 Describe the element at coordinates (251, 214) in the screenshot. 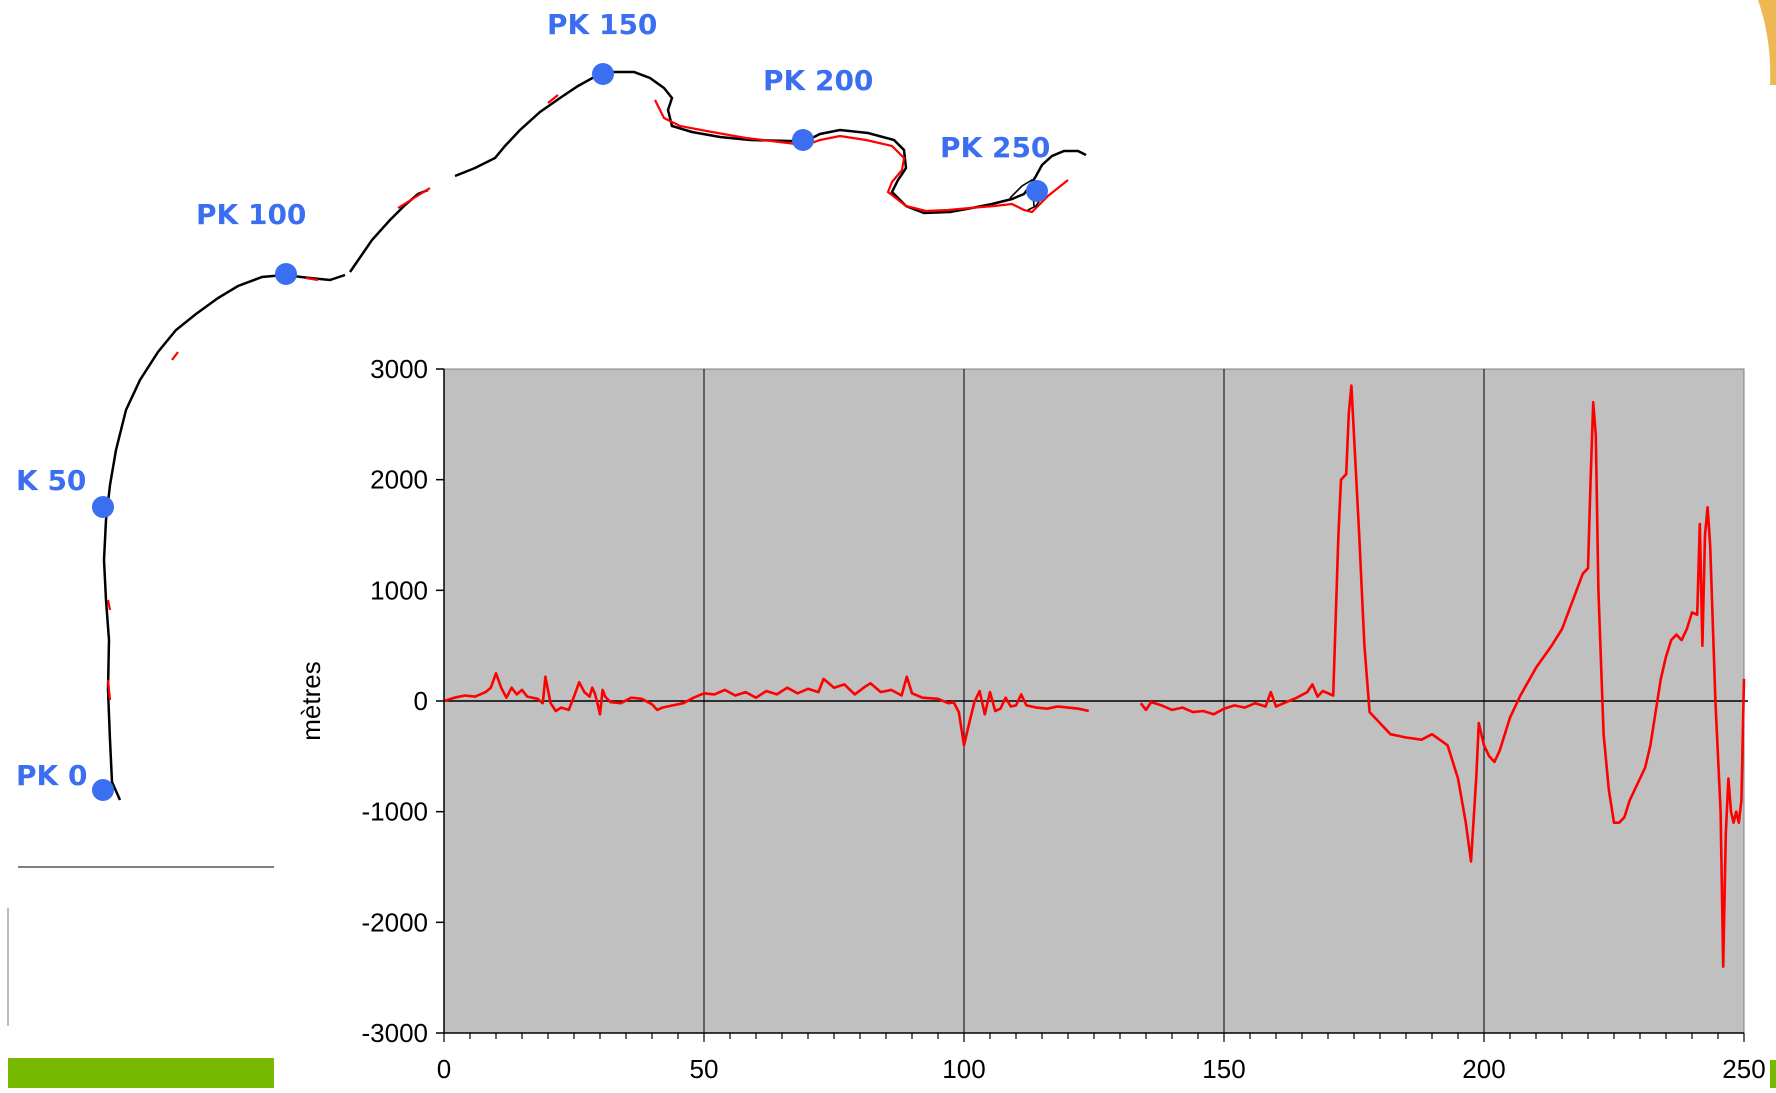

I see `marker-label-pk-100: PK 100` at that location.